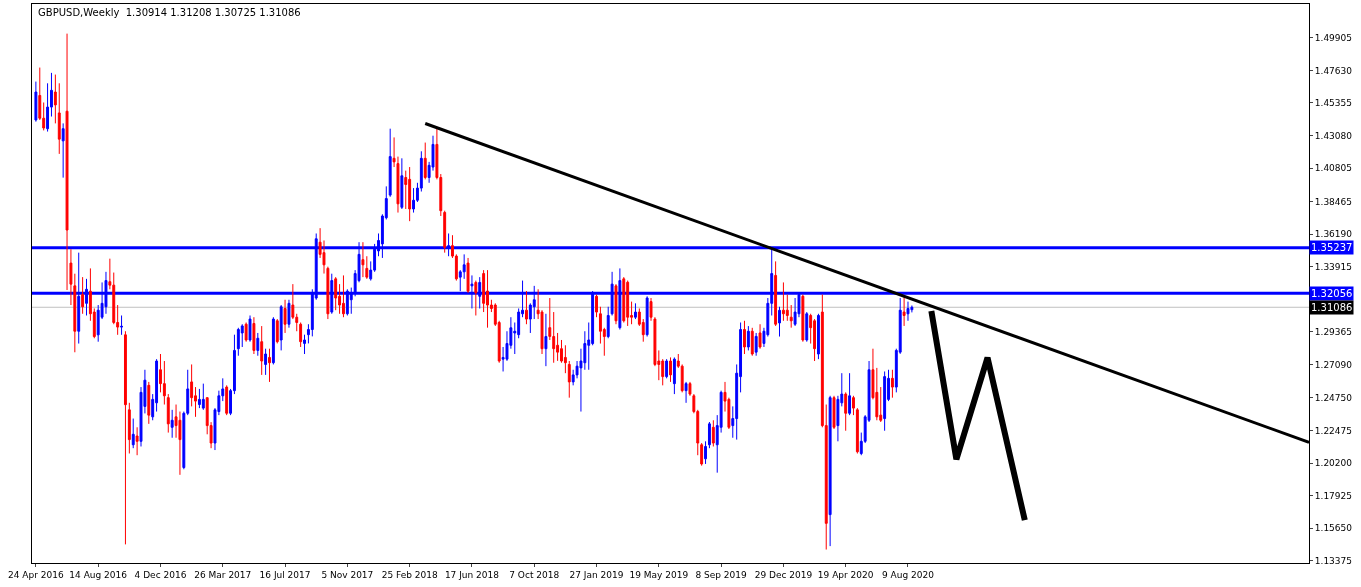  Describe the element at coordinates (409, 574) in the screenshot. I see `x-tick-label: 25 Feb 2018` at that location.